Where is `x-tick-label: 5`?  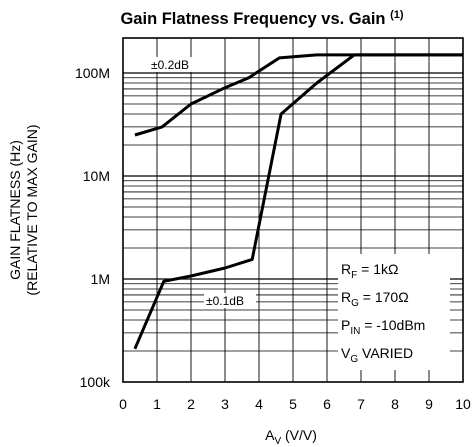
x-tick-label: 5 is located at coordinates (293, 404).